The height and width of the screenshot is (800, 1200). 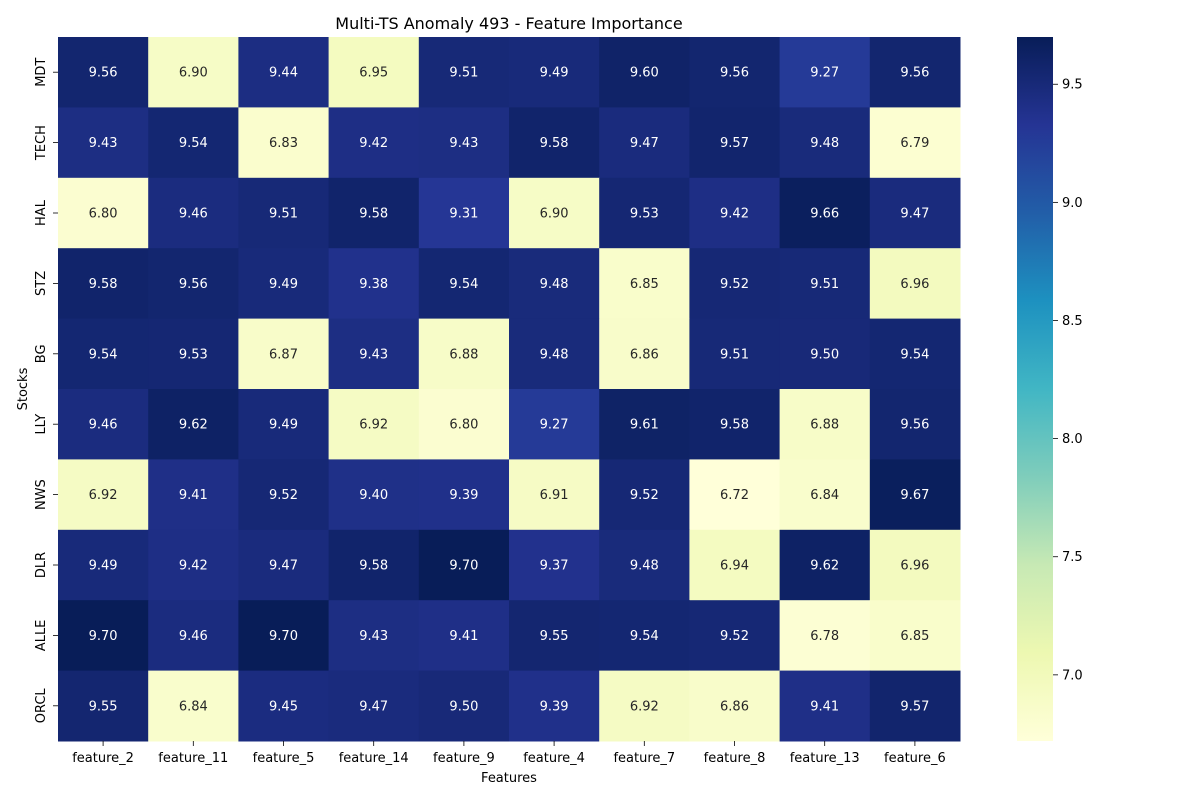 I want to click on cell-value-label: 9.50, so click(x=463, y=706).